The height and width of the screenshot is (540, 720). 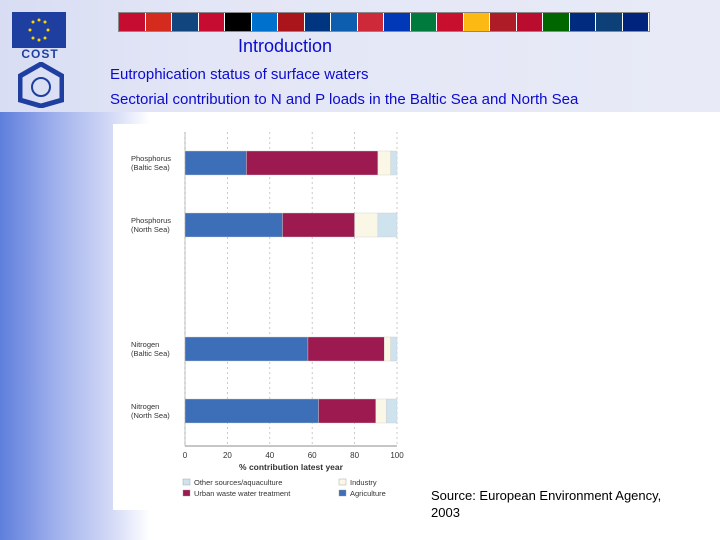 I want to click on bar-2-agriculture, so click(x=246, y=349).